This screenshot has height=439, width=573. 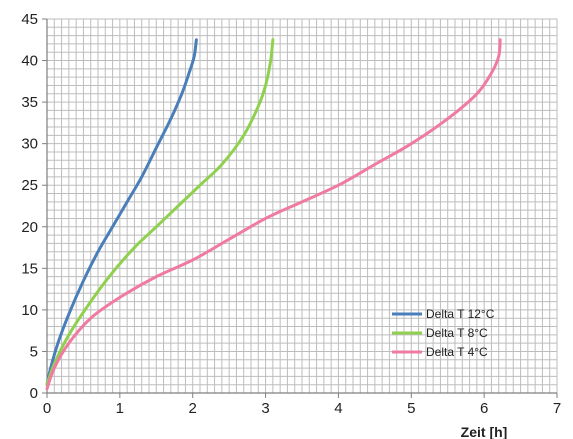 I want to click on legend: Delta T 12°C Delta T 8°C Delta T 4°C, so click(x=443, y=333).